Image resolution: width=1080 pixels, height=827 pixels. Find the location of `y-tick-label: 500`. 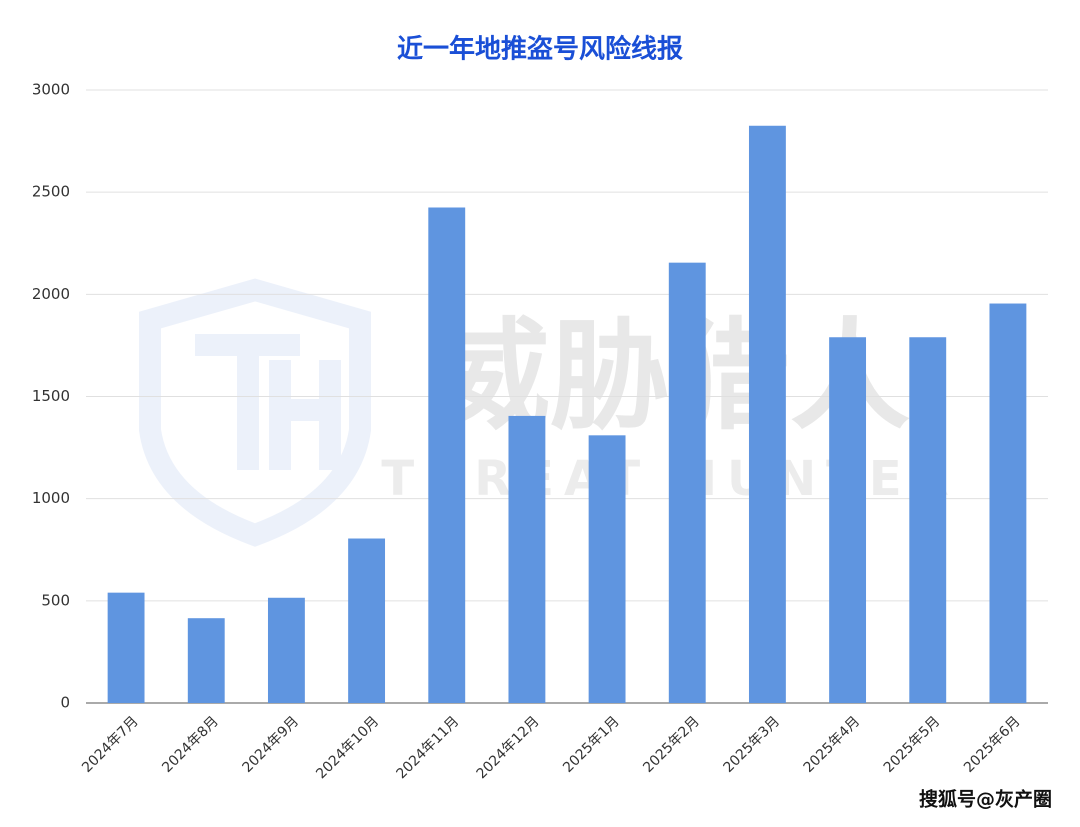

y-tick-label: 500 is located at coordinates (55, 600).